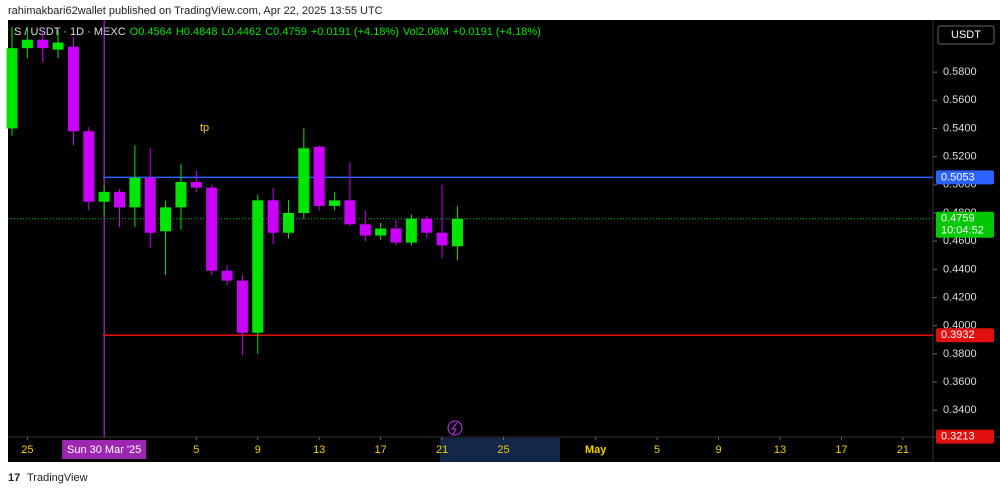 The width and height of the screenshot is (1000, 491). I want to click on hline-price-label: 0.3932, so click(958, 335).